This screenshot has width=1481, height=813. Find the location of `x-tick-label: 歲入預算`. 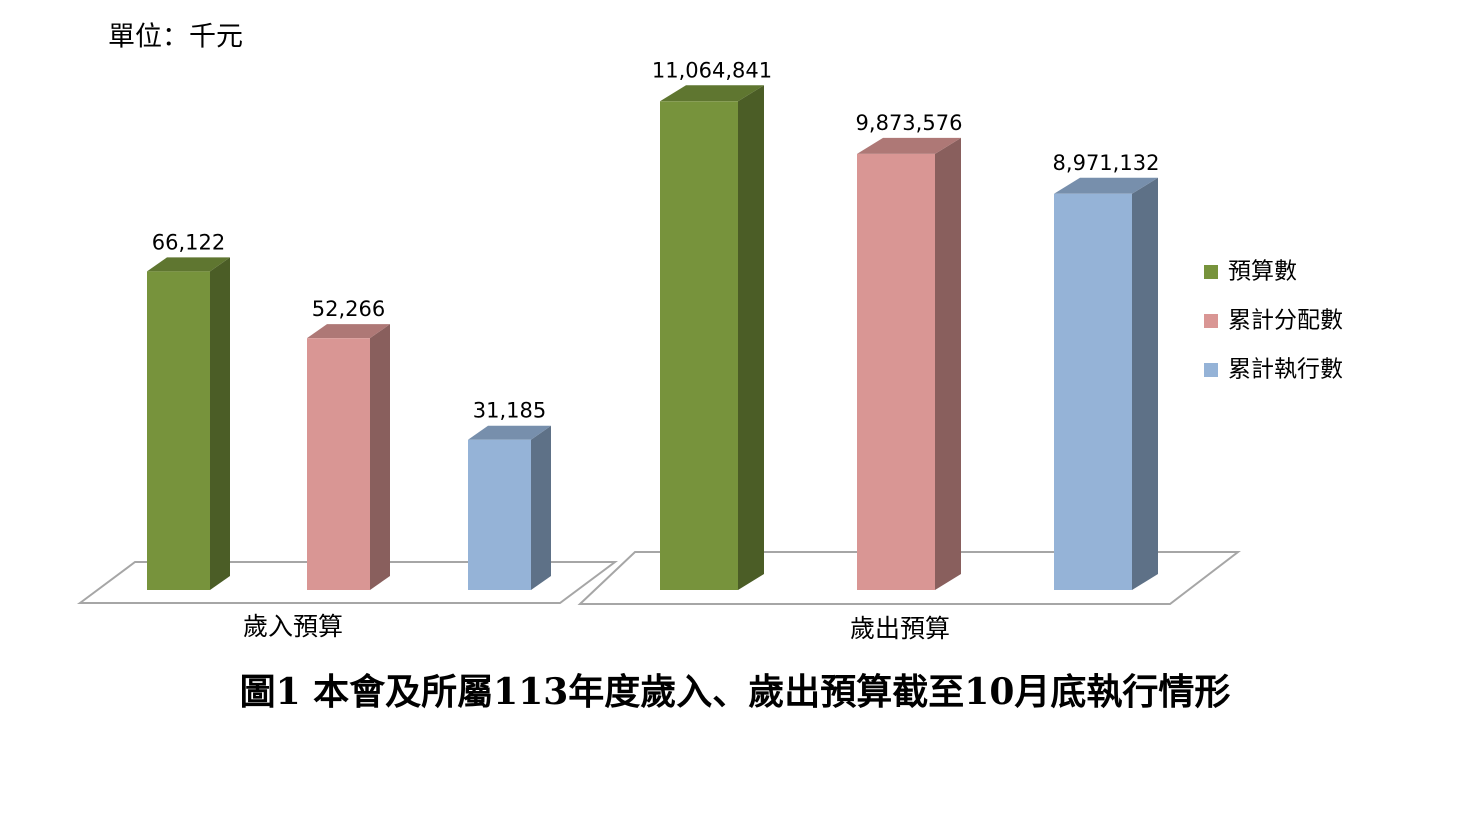

x-tick-label: 歲入預算 is located at coordinates (293, 626).